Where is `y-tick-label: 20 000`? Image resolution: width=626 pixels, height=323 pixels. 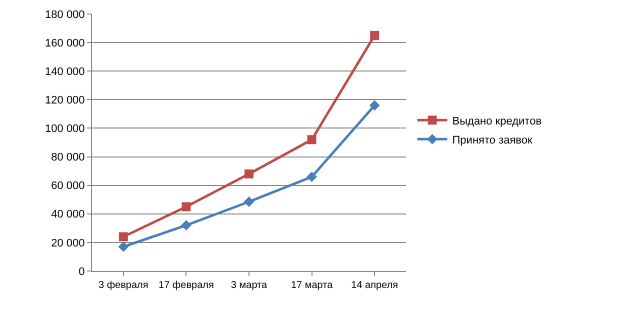 y-tick-label: 20 000 is located at coordinates (68, 243).